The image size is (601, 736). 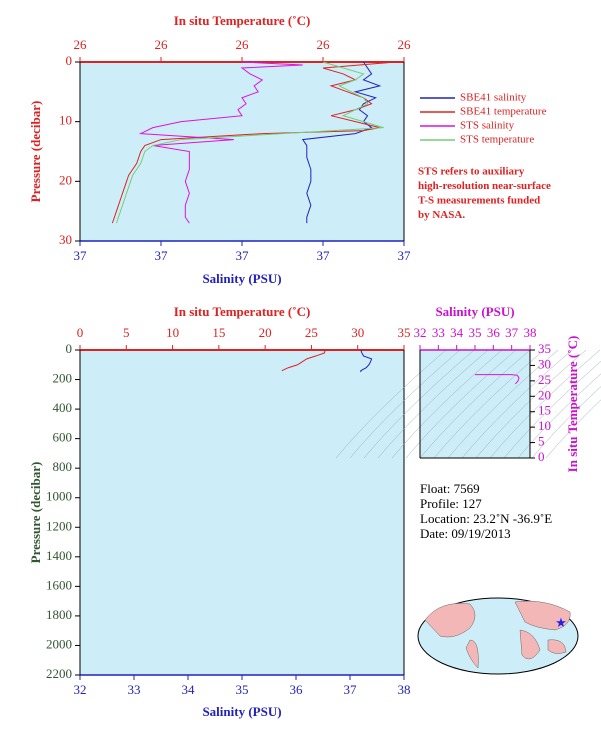 What do you see at coordinates (404, 332) in the screenshot?
I see `x2-tick-label: 35` at bounding box center [404, 332].